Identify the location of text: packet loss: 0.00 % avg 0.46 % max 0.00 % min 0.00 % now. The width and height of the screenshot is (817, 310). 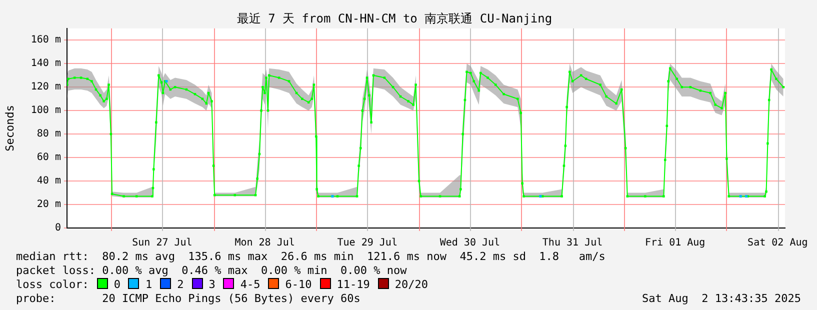
(212, 271).